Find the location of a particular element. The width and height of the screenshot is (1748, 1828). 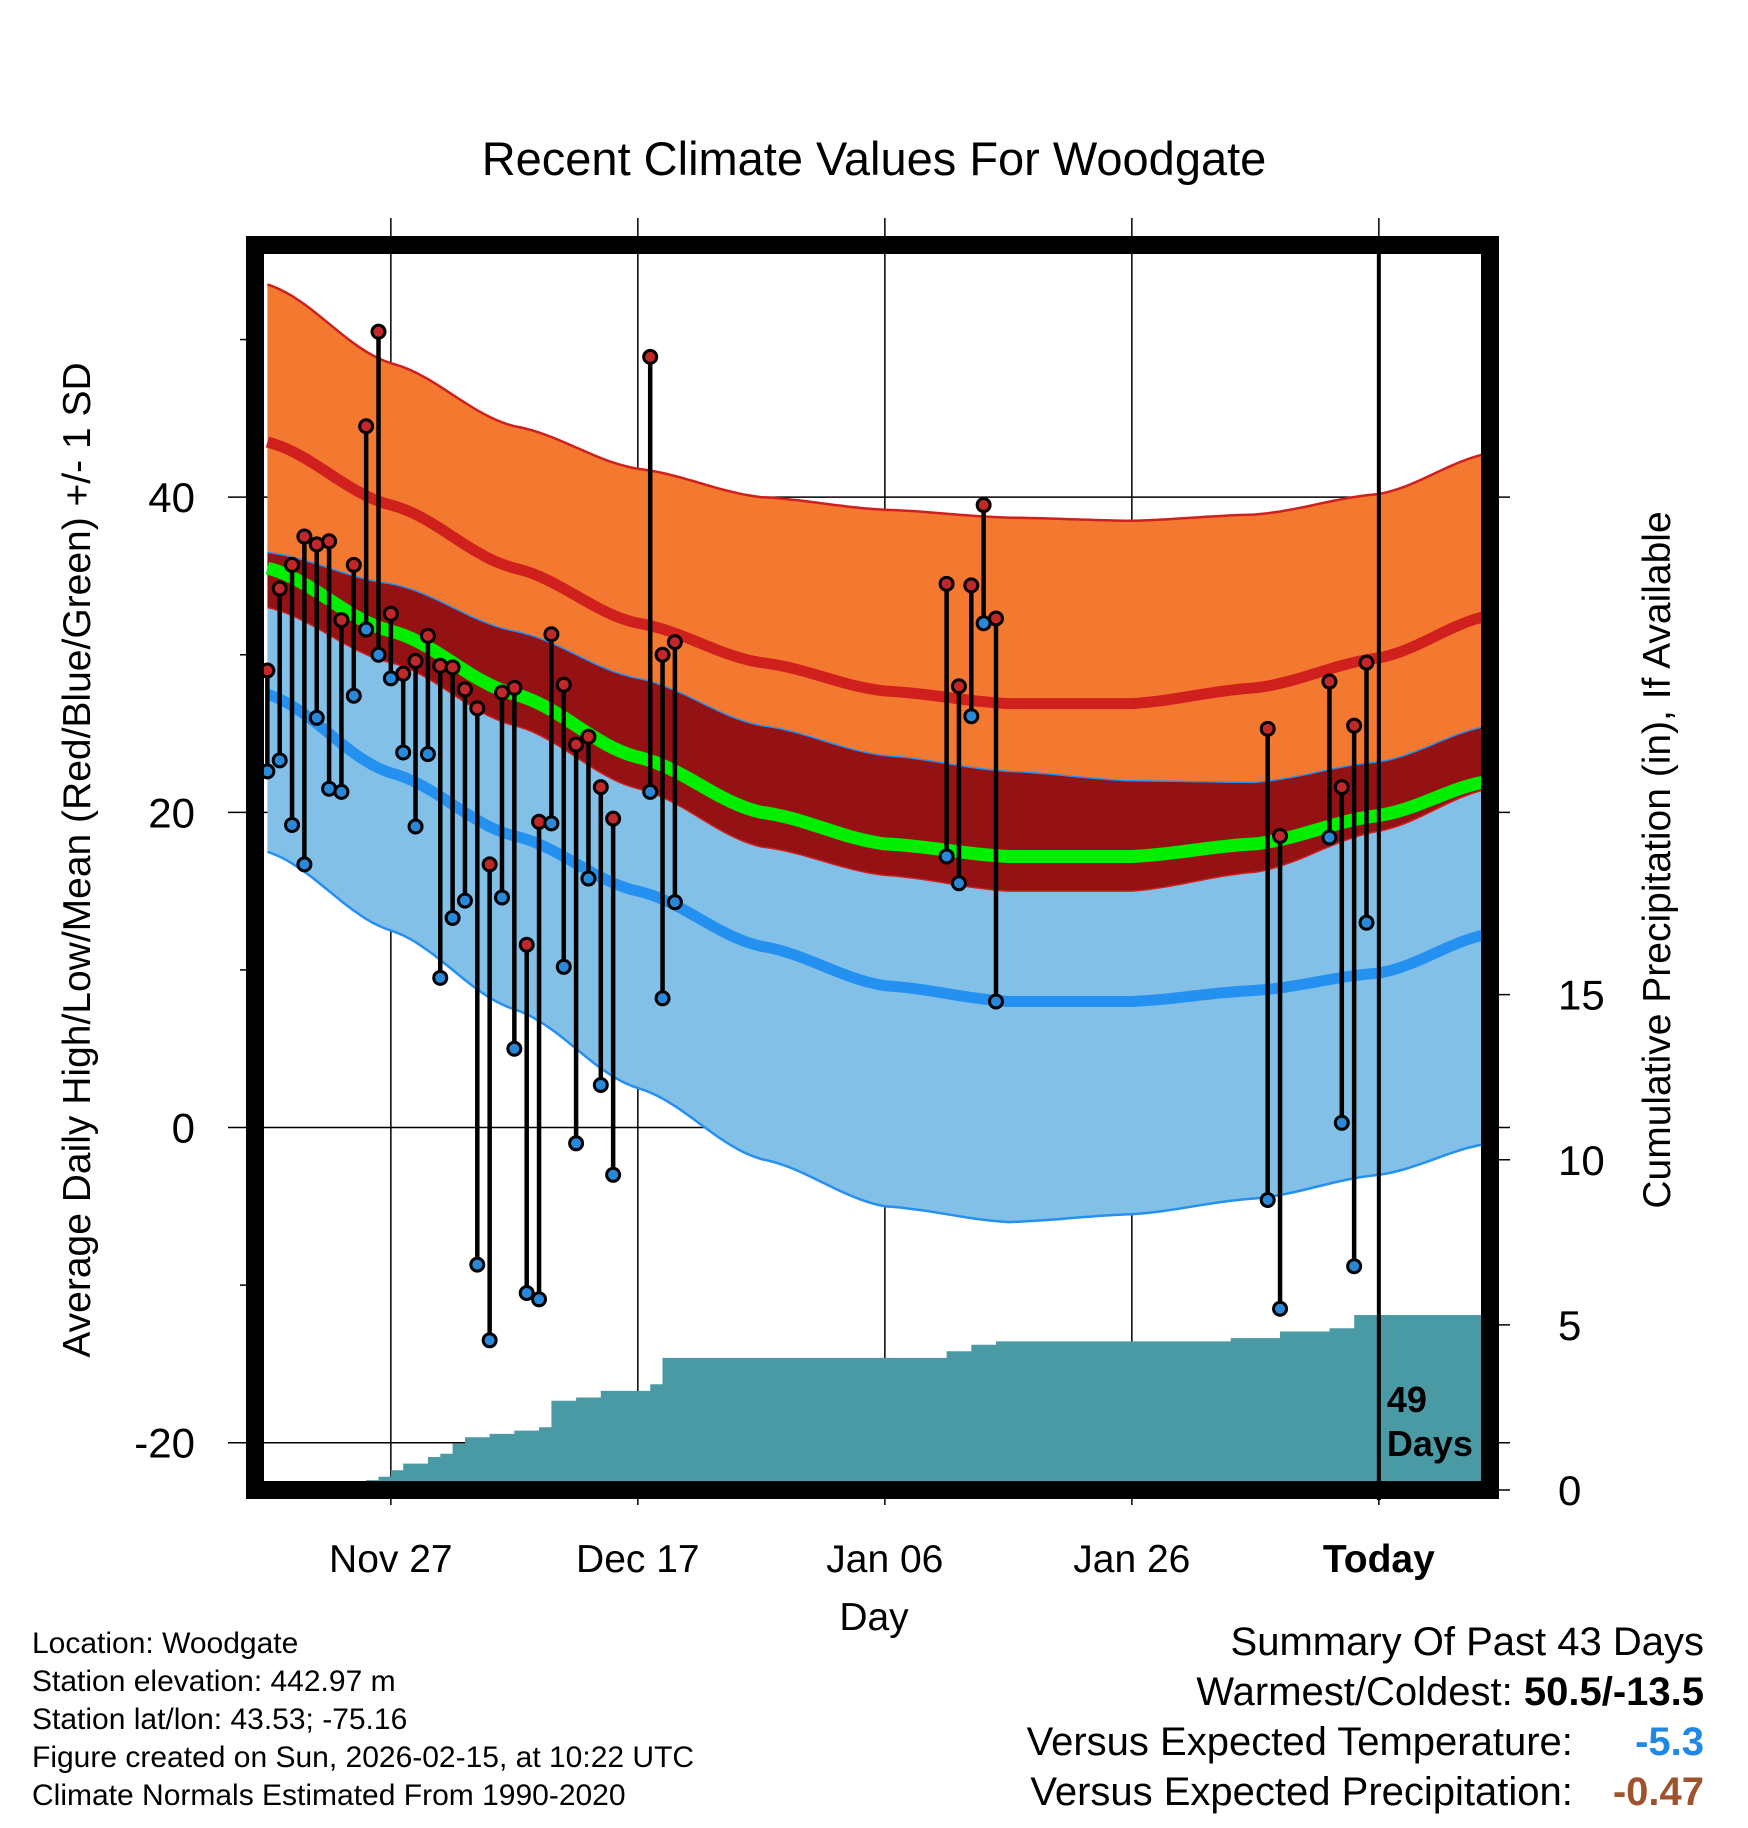

precip-area is located at coordinates (872, 1402).